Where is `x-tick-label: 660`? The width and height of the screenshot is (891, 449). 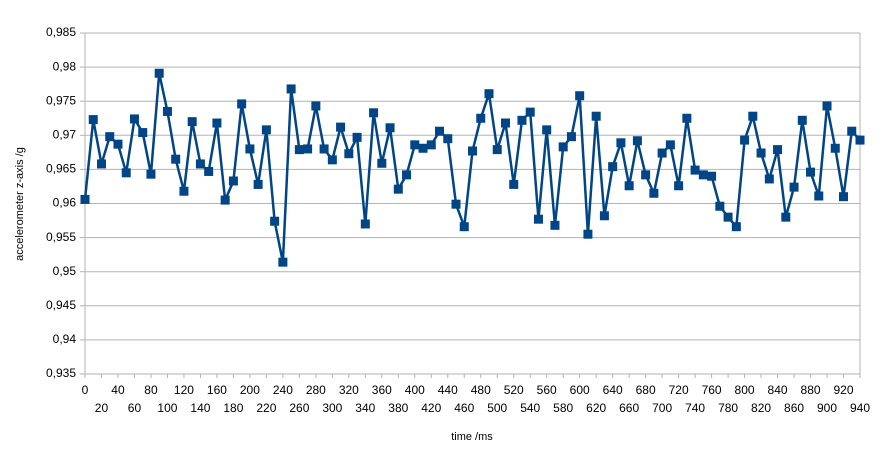 x-tick-label: 660 is located at coordinates (629, 408).